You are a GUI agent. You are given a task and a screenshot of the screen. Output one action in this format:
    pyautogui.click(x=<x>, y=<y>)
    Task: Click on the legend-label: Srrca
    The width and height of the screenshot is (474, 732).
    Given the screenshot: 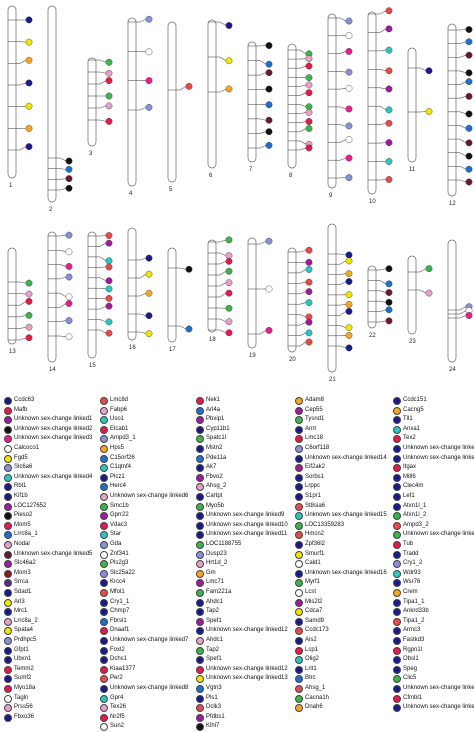 What is the action you would take?
    pyautogui.click(x=21, y=582)
    